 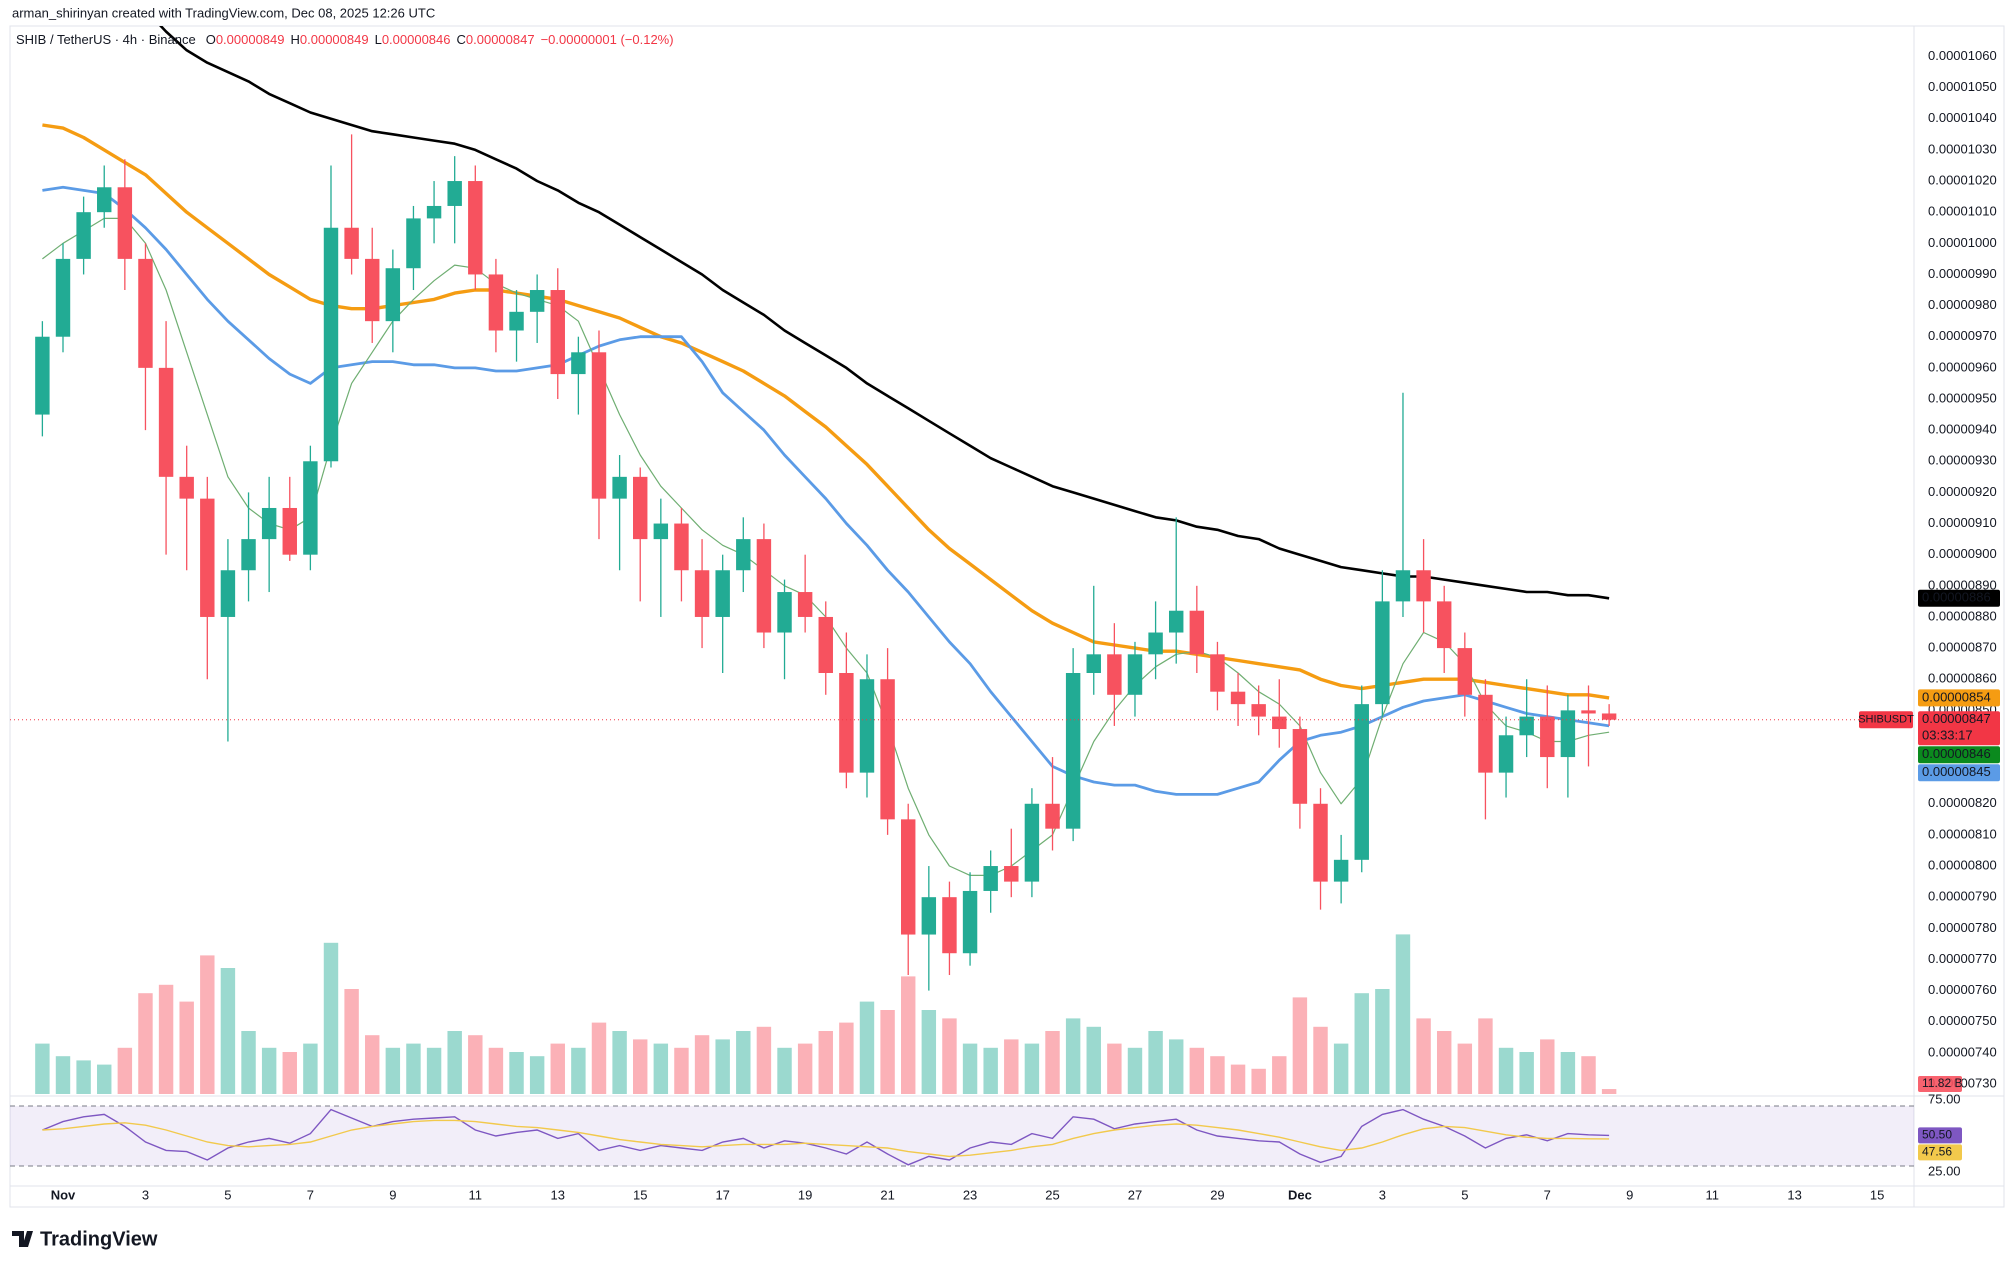 I want to click on x-tick-label: 13, so click(x=558, y=1194).